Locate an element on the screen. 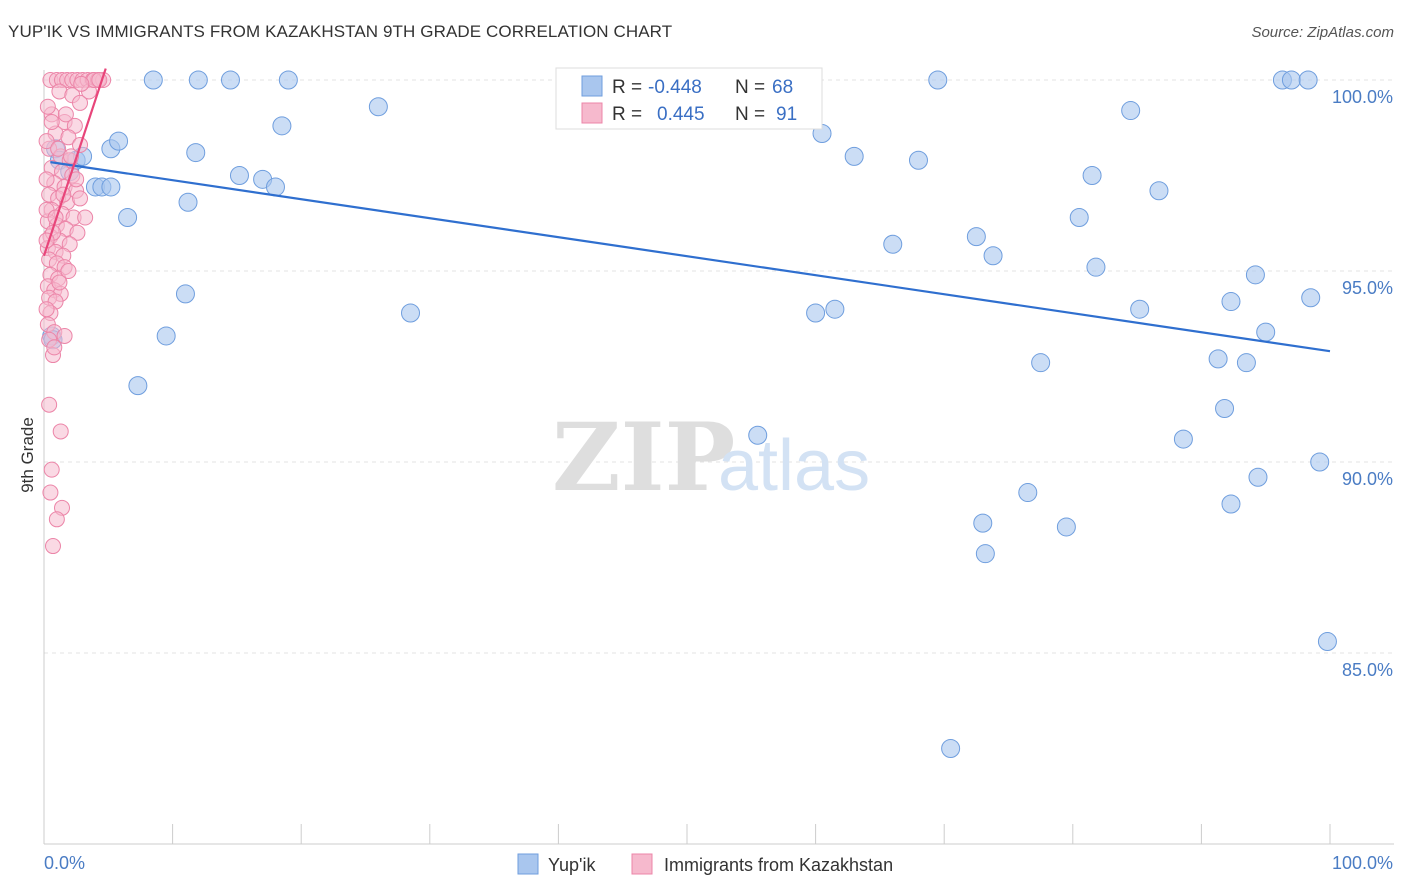 The image size is (1406, 892). legend-swatch-kazakhstan is located at coordinates (592, 113).